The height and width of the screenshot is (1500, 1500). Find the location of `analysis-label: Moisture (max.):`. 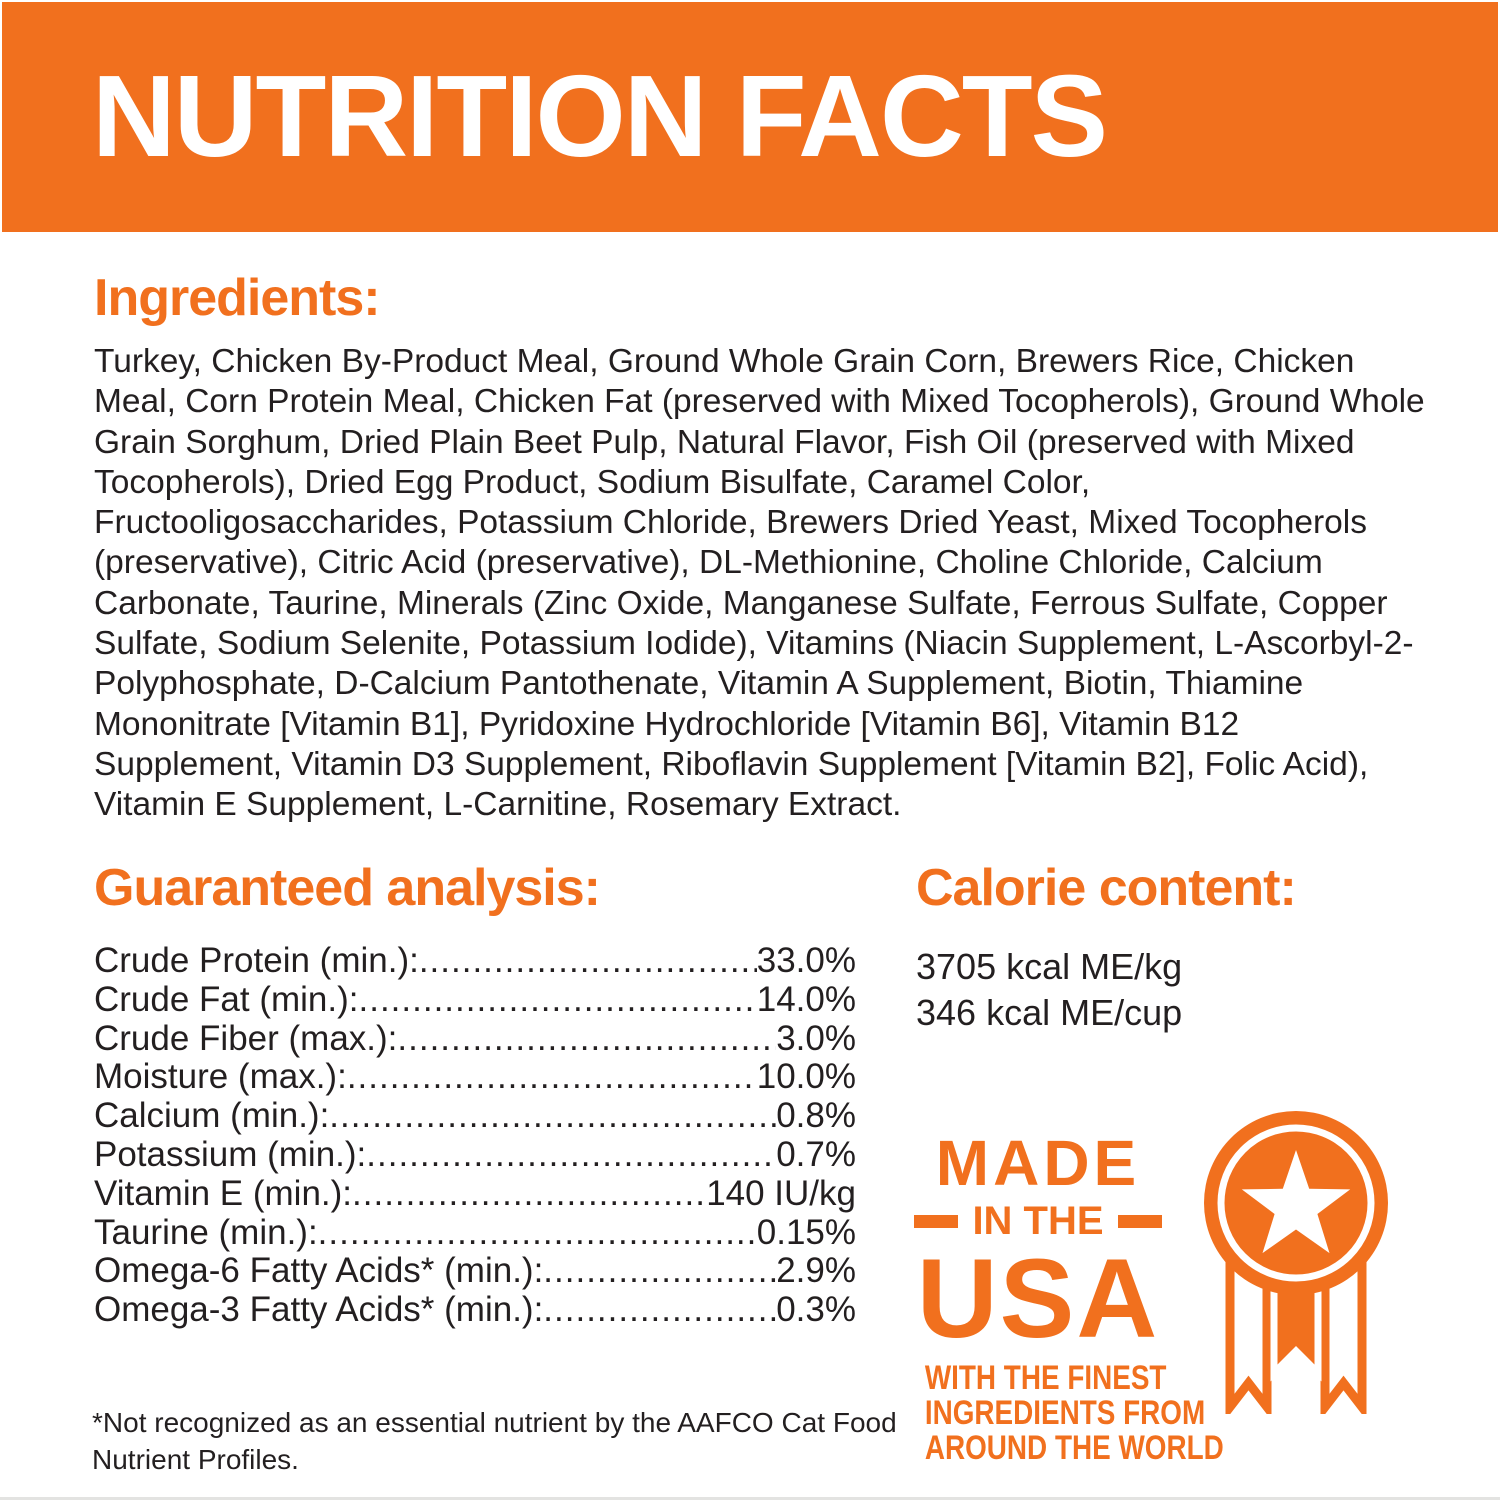

analysis-label: Moisture (max.): is located at coordinates (220, 1077).